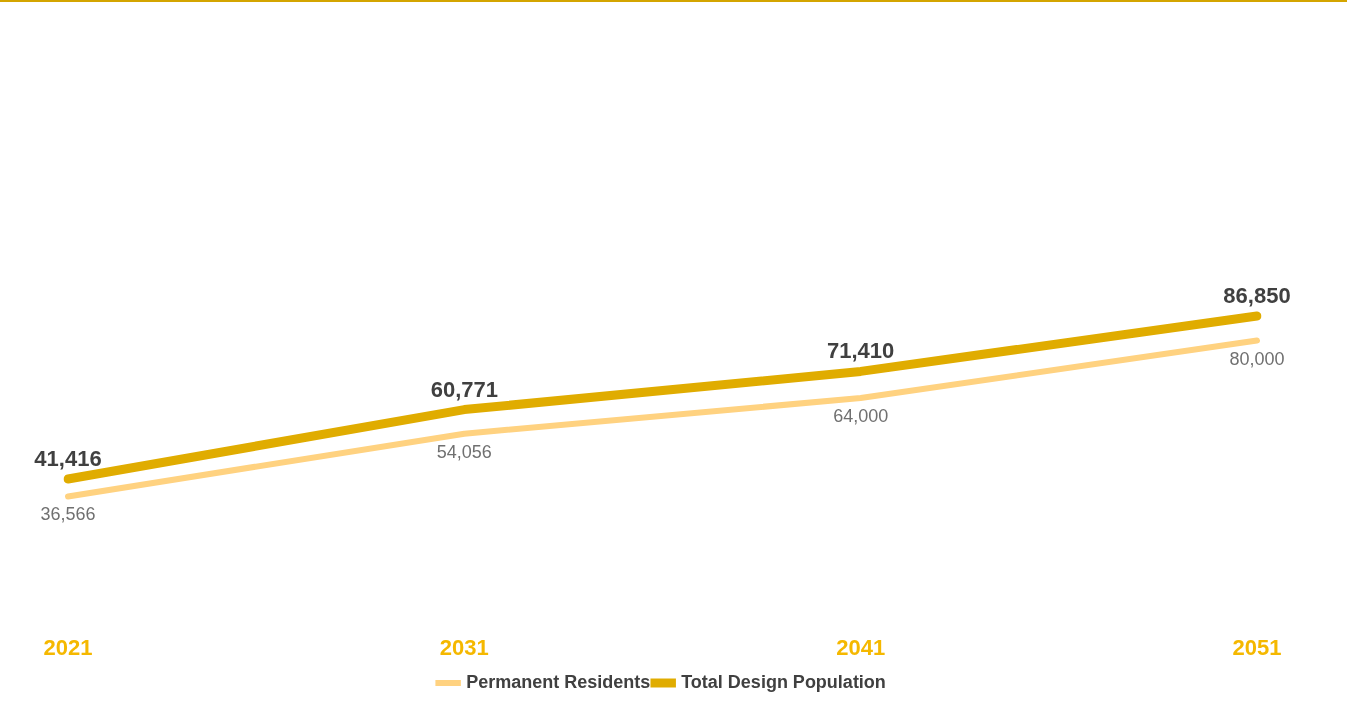 The width and height of the screenshot is (1347, 702). What do you see at coordinates (861, 647) in the screenshot?
I see `x-tick-label: 2041` at bounding box center [861, 647].